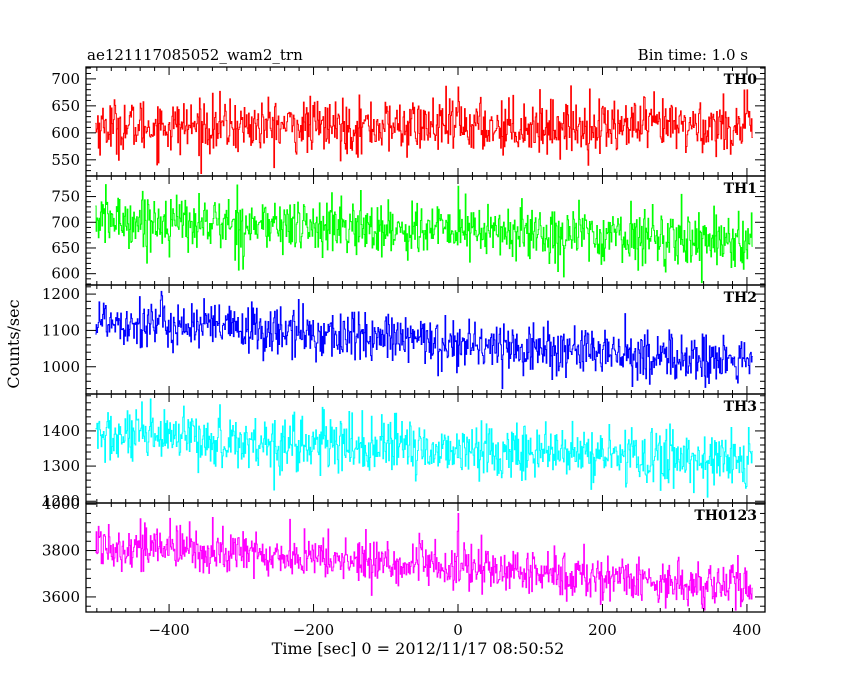 This screenshot has height=680, width=850. Describe the element at coordinates (61, 330) in the screenshot. I see `y-tick-label-th2: 1100` at that location.